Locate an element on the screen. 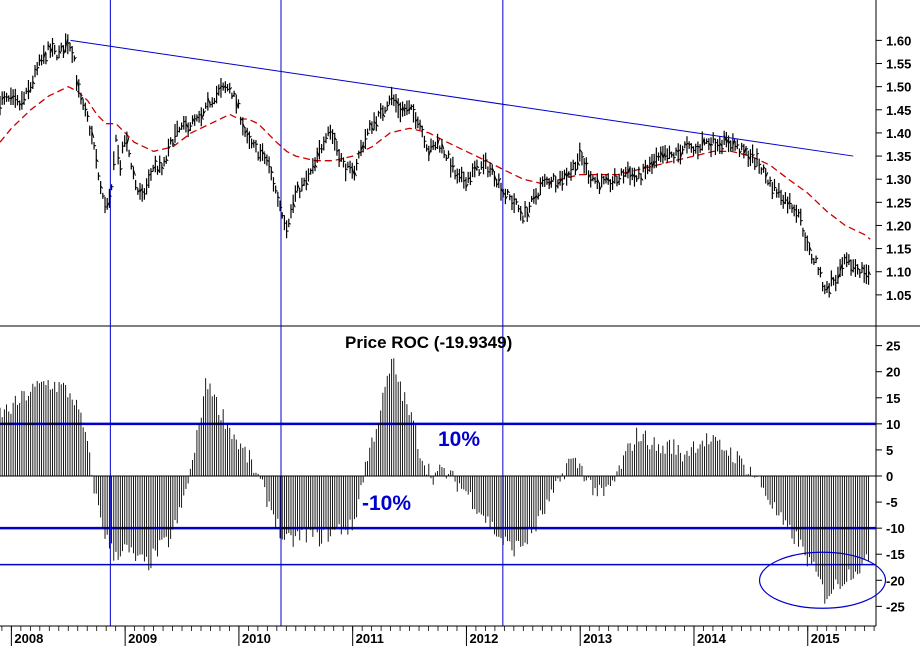 The width and height of the screenshot is (920, 648). roc-y-tick-label: 20 is located at coordinates (893, 372).